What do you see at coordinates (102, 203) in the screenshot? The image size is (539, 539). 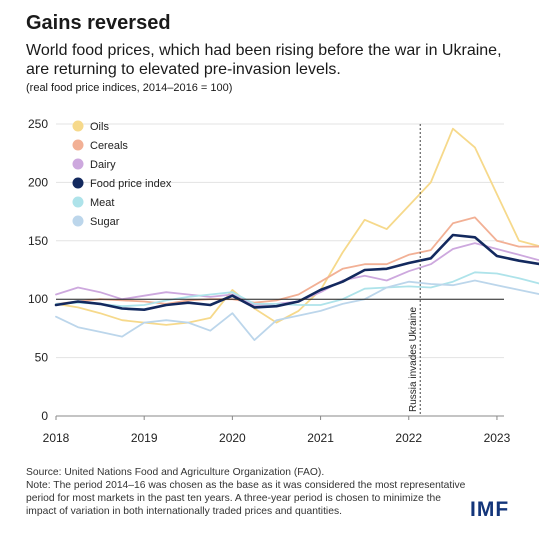 I see `legend-label: Meat` at bounding box center [102, 203].